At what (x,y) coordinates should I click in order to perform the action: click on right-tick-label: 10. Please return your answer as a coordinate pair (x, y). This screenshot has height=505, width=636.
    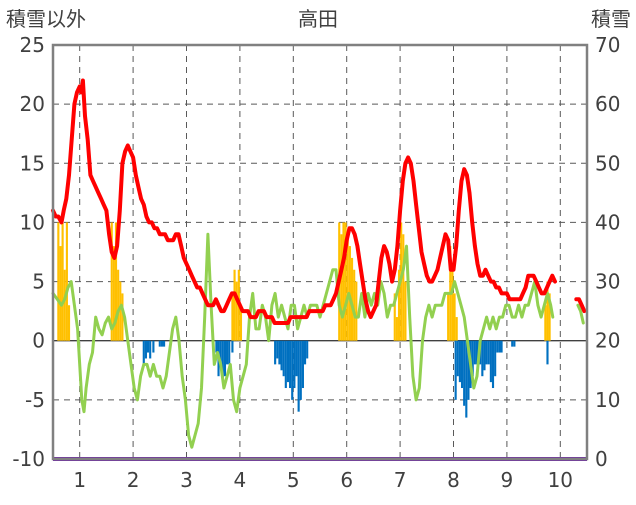
    Looking at the image, I should click on (607, 400).